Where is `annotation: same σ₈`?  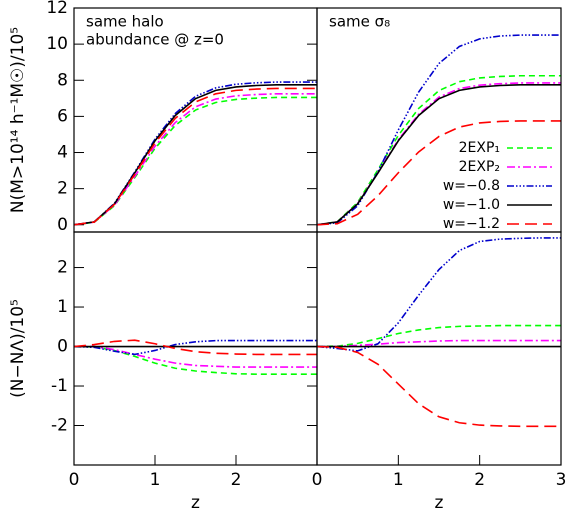 annotation: same σ₈ is located at coordinates (359, 22).